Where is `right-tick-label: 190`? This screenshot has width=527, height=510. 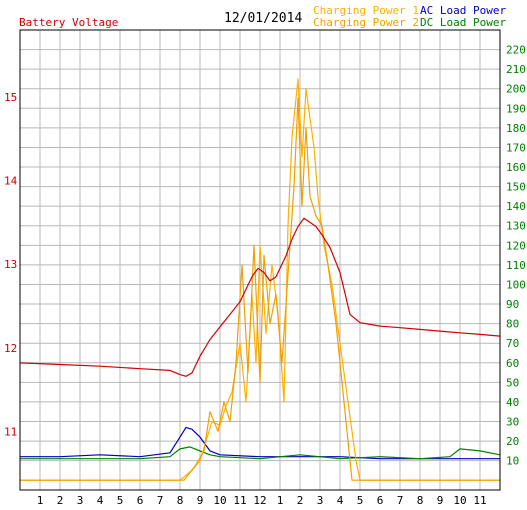 right-tick-label: 190 is located at coordinates (516, 108).